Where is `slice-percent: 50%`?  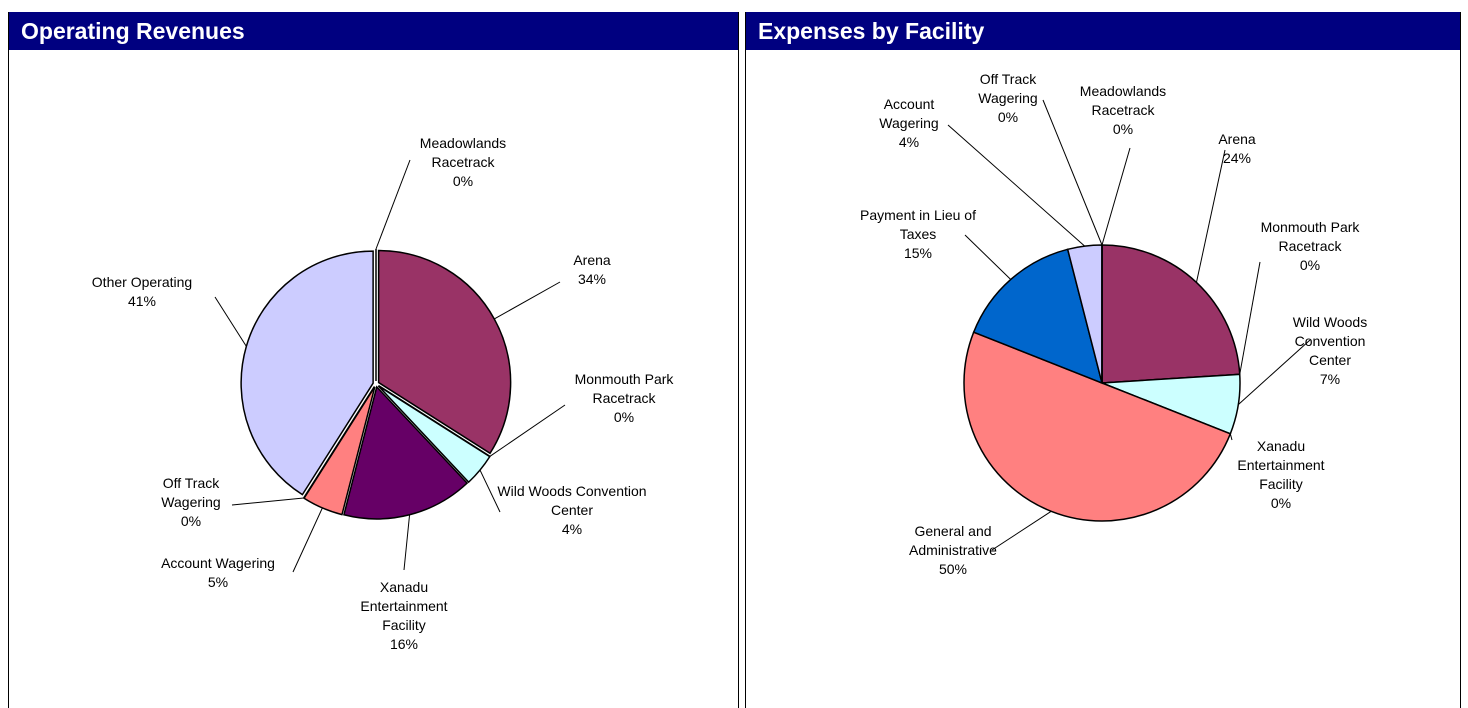 slice-percent: 50% is located at coordinates (953, 569).